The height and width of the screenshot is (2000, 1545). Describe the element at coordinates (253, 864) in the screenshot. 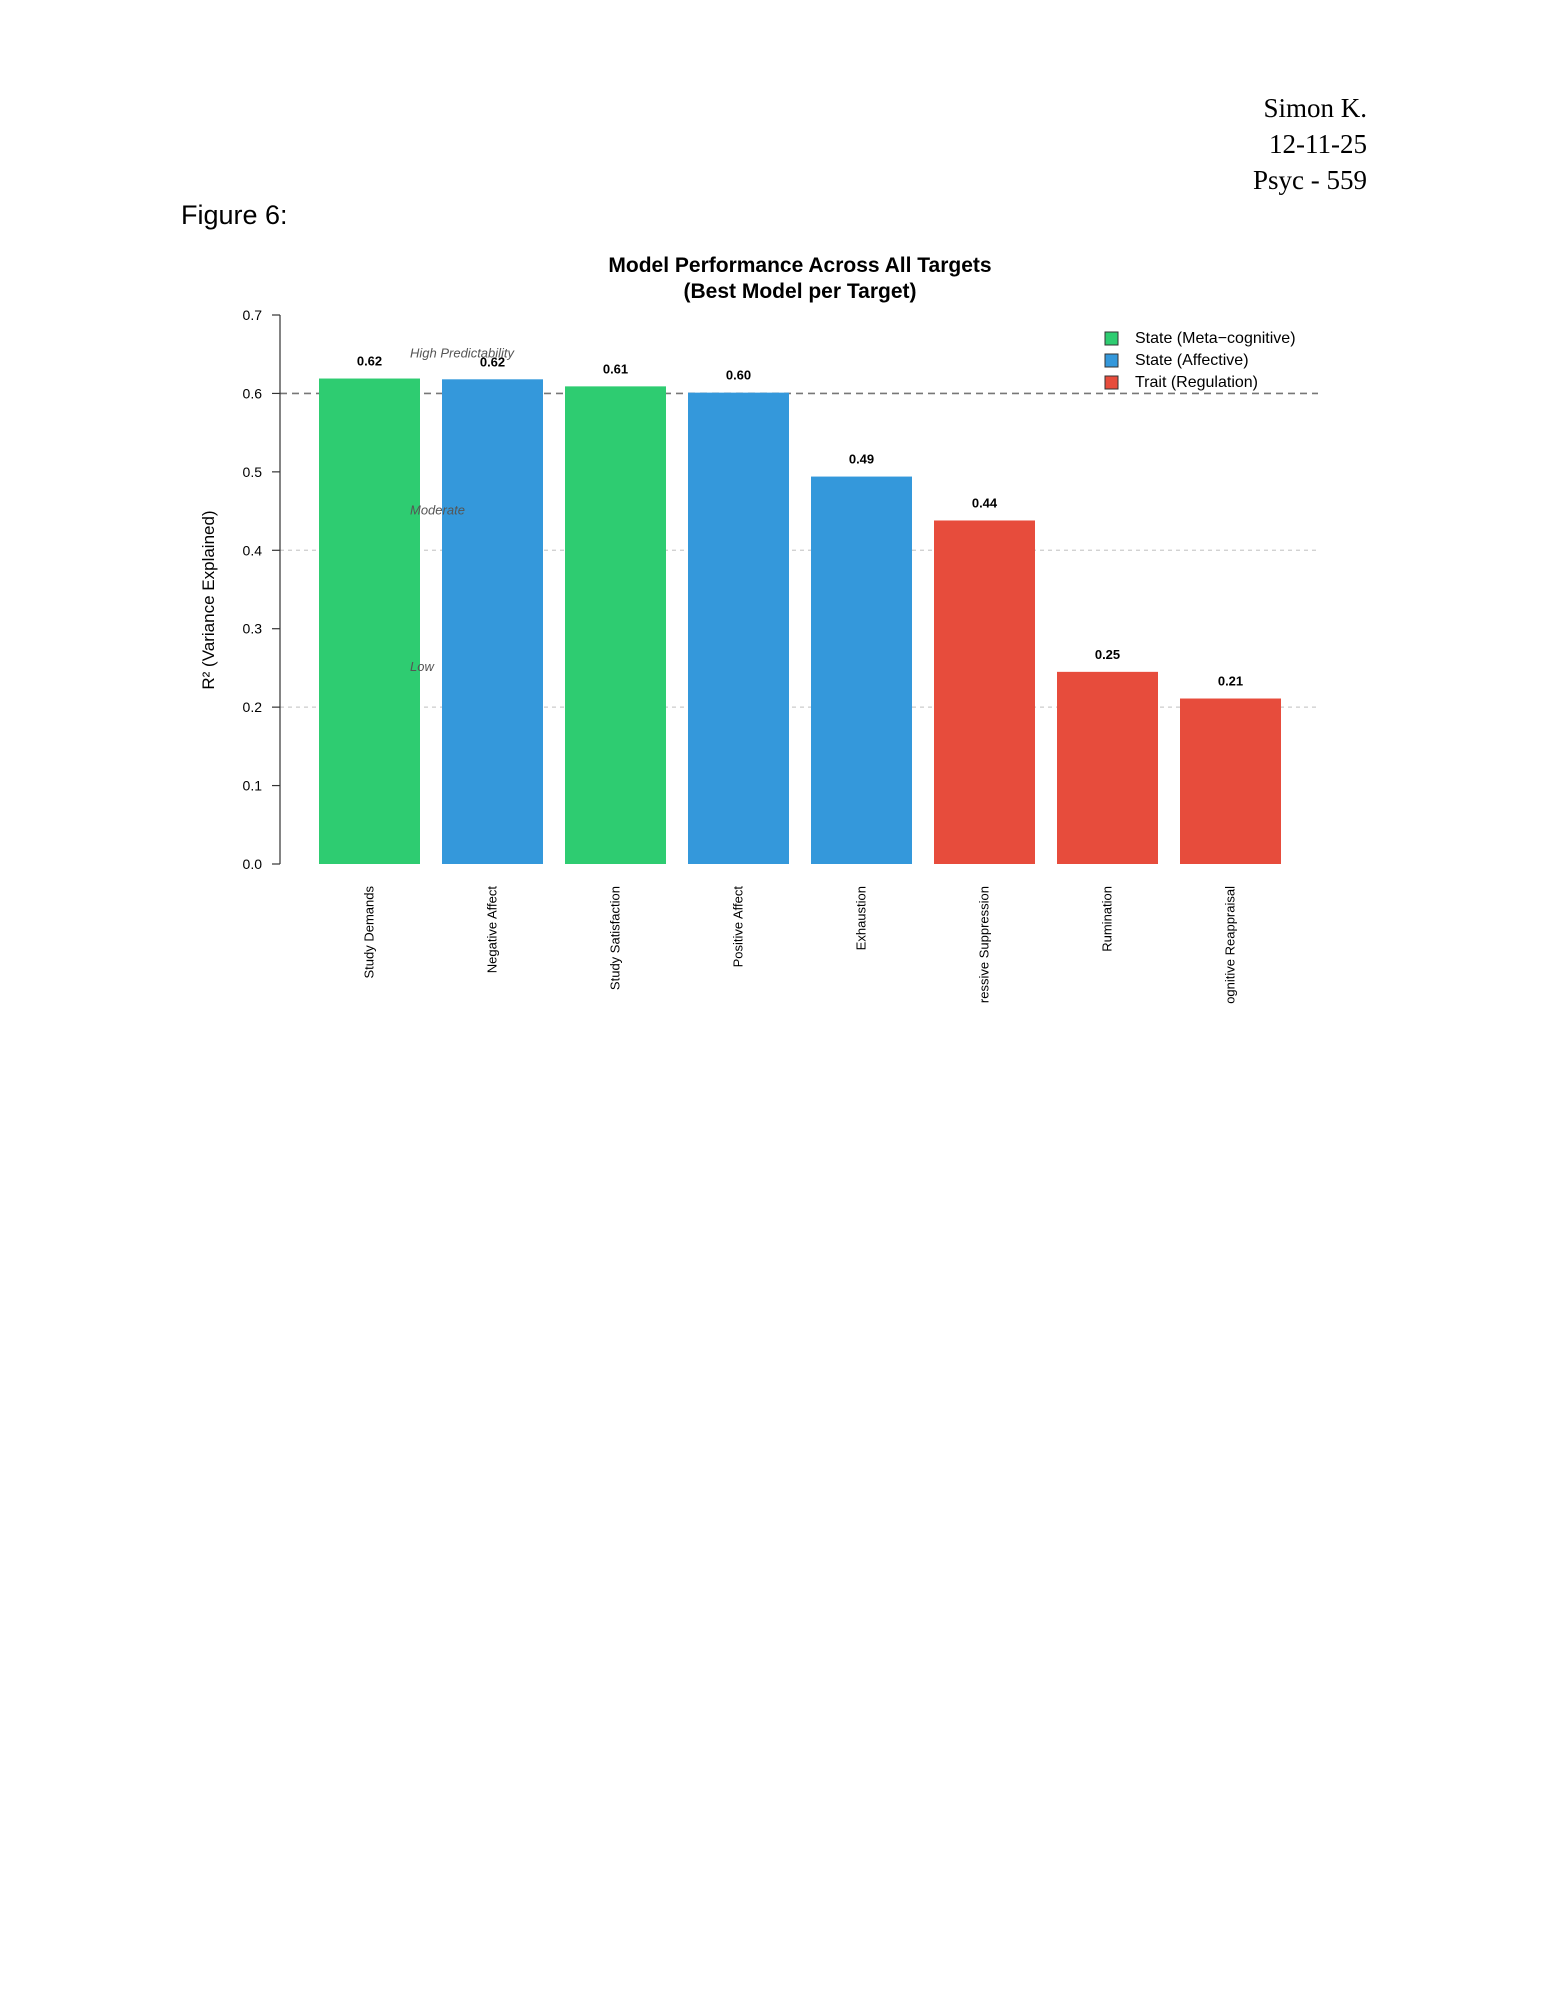

I see `y-tick-label-0: 0.0` at that location.